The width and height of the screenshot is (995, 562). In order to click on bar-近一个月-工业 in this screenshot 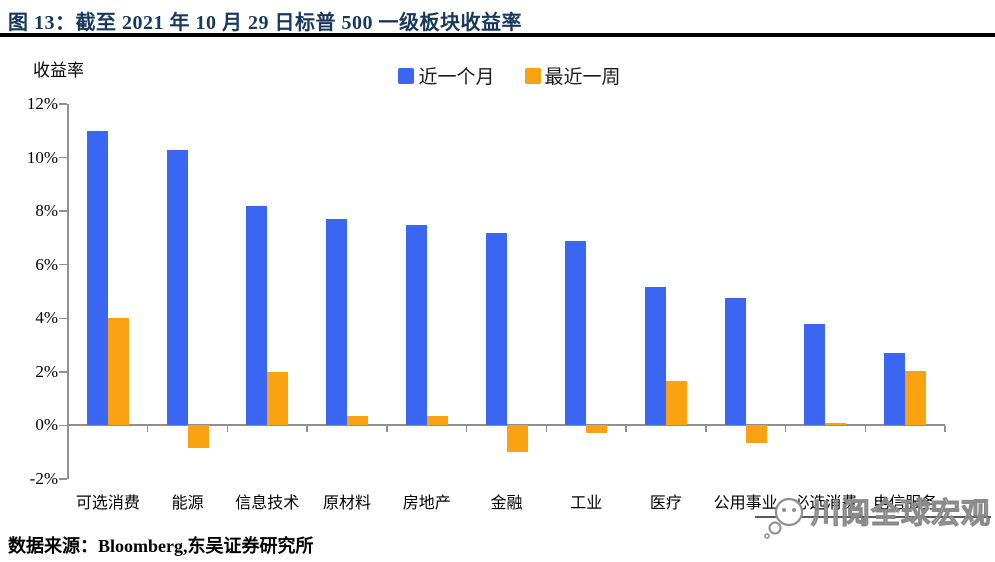, I will do `click(576, 333)`.